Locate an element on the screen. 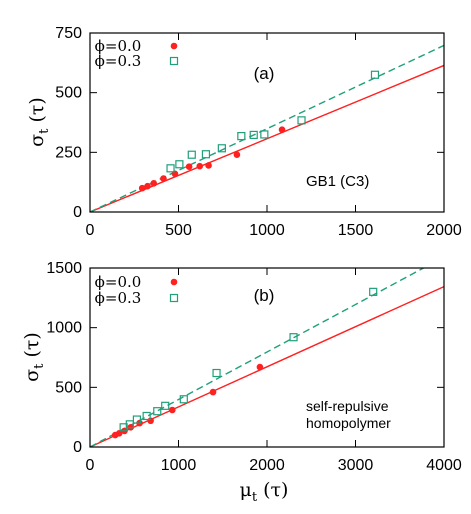 This screenshot has height=514, width=471. annotation-line: self-repulsive is located at coordinates (347, 406).